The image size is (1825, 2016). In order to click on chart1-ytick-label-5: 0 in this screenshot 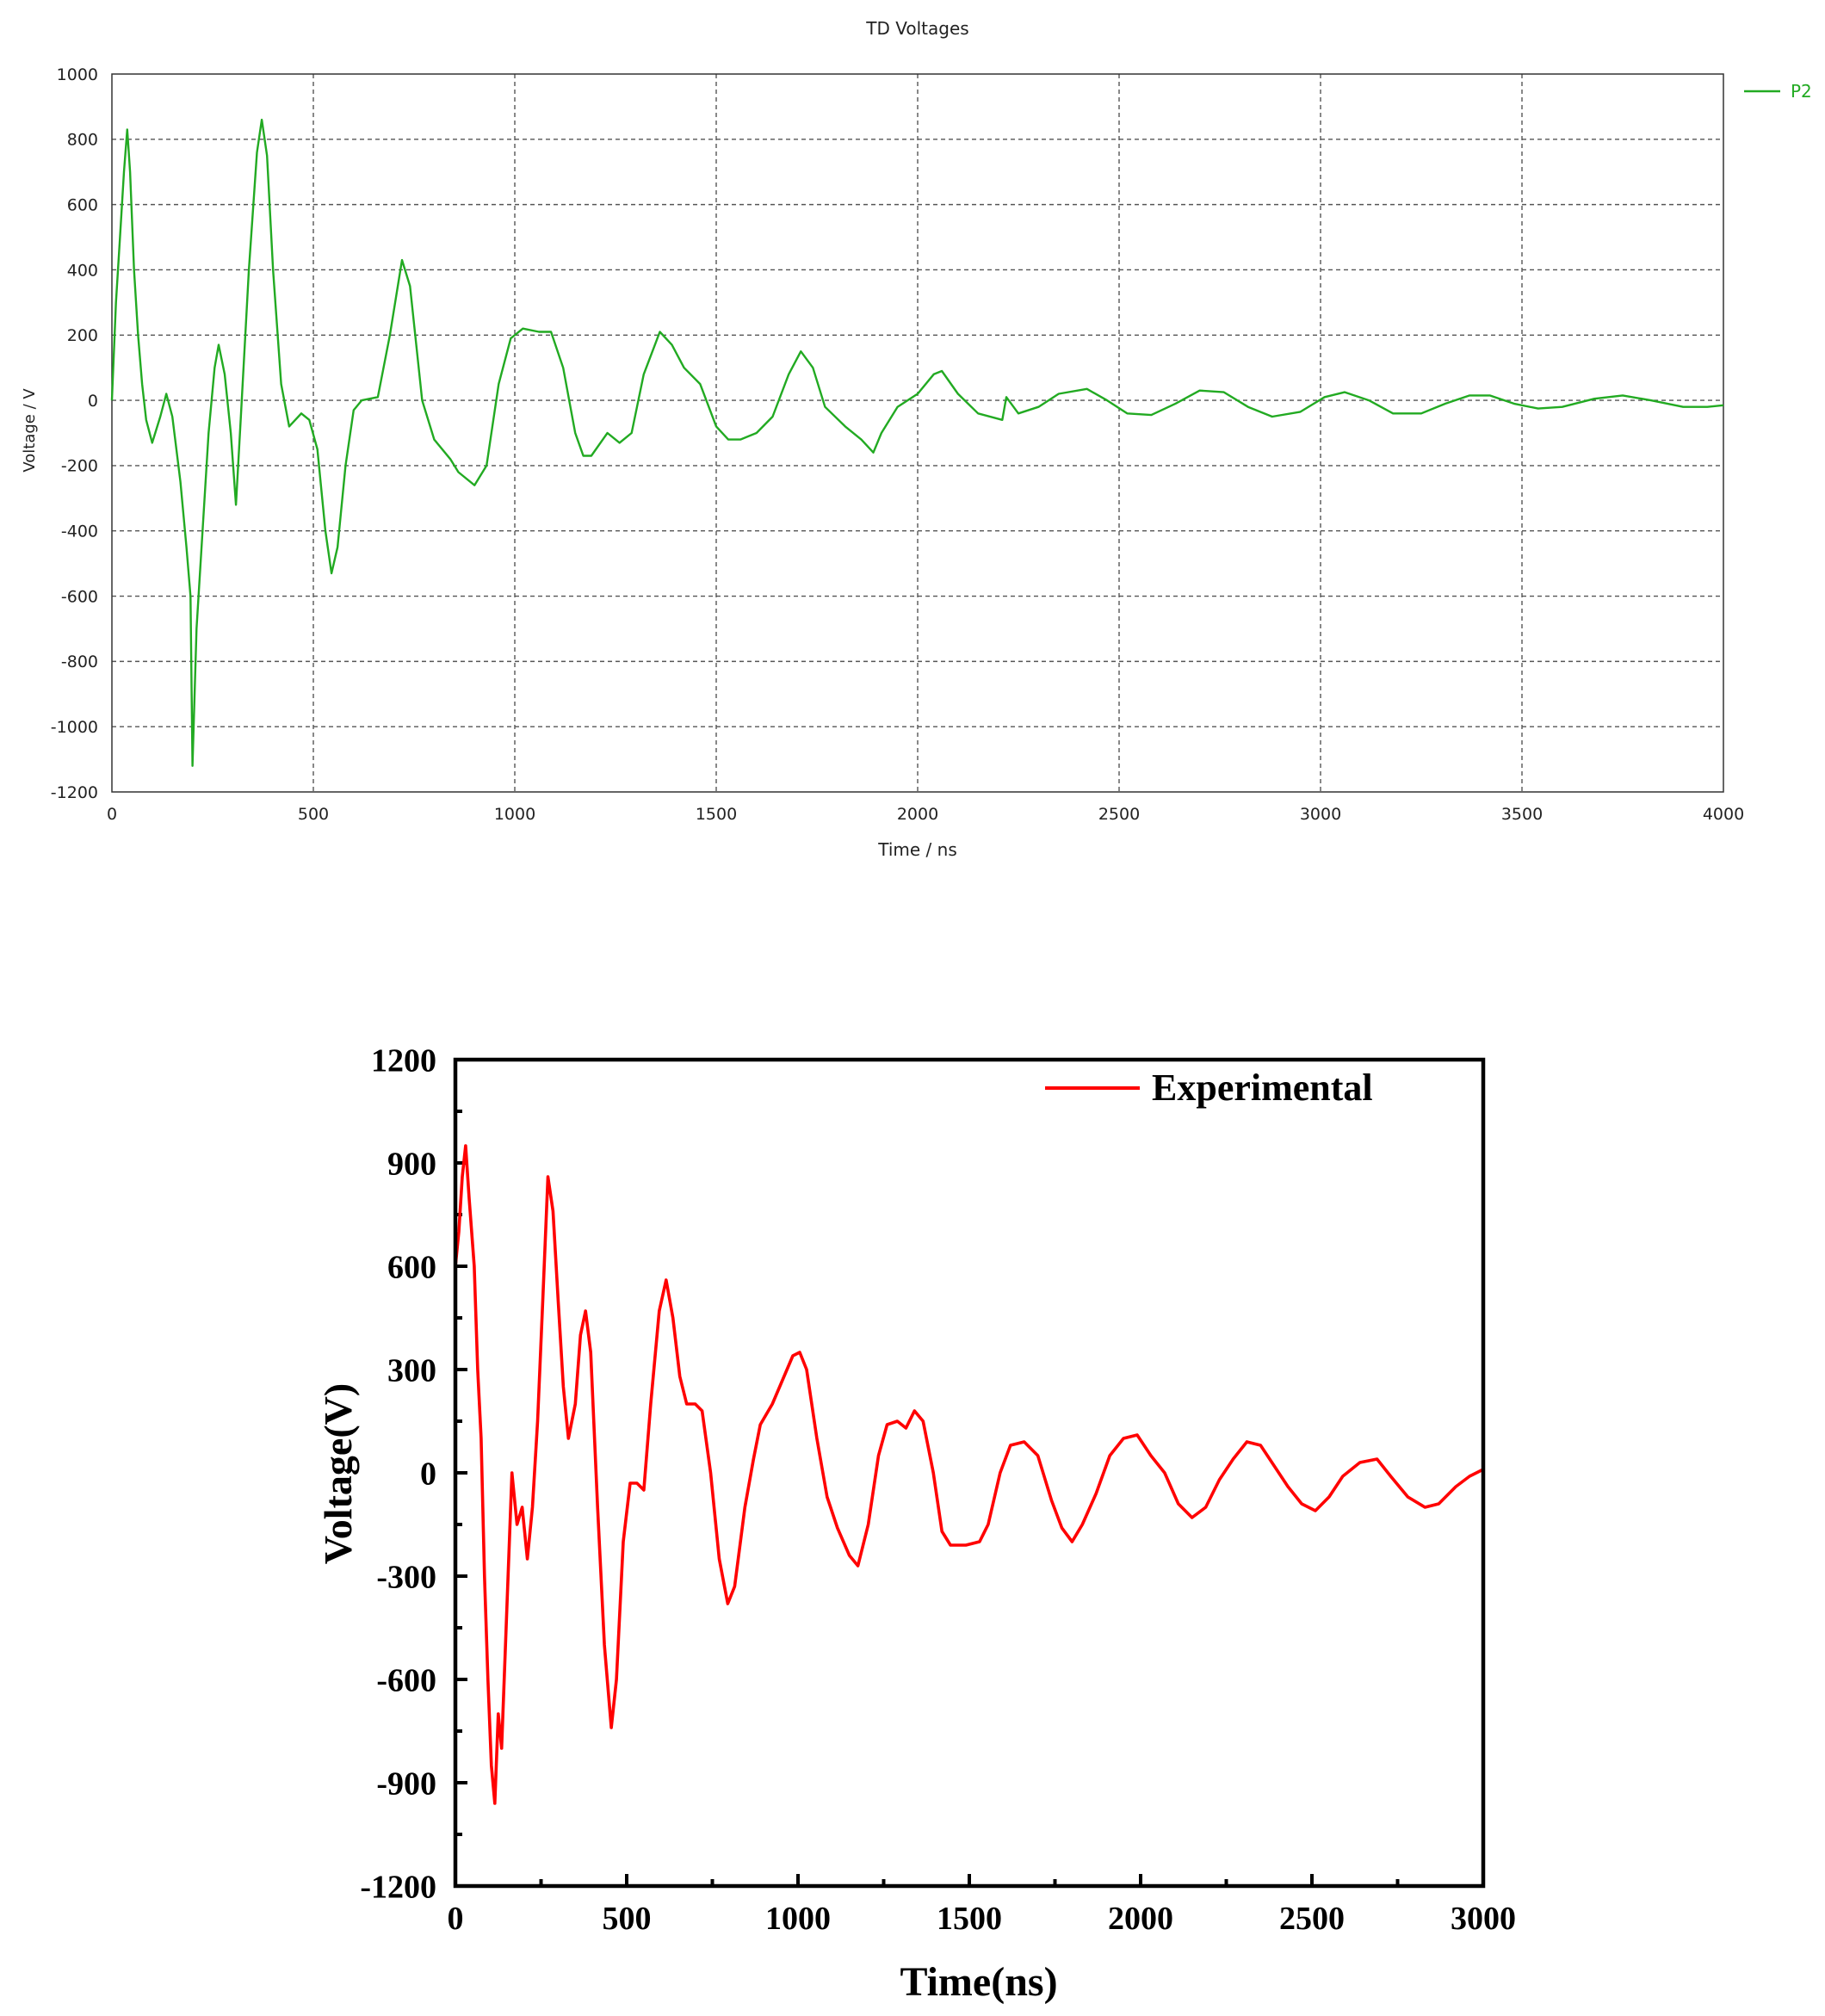, I will do `click(93, 401)`.